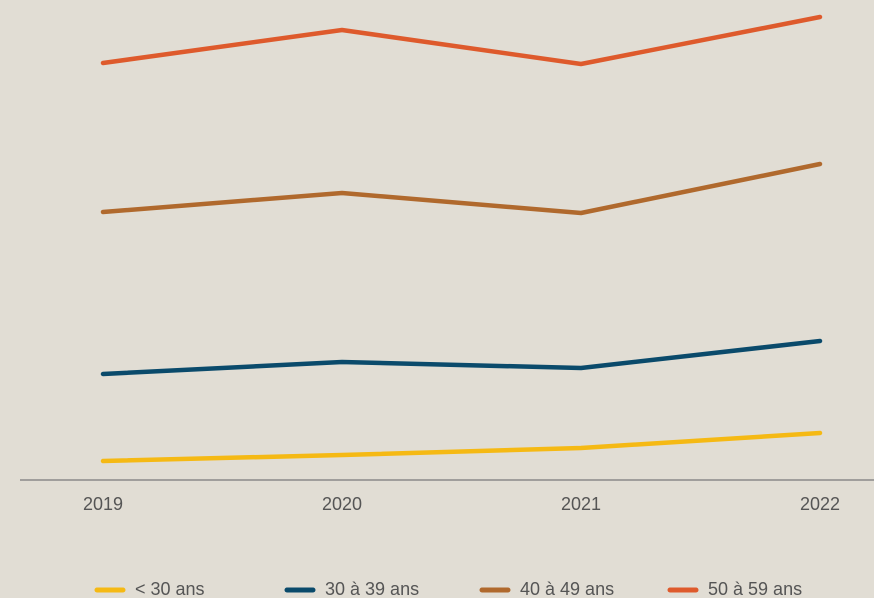  Describe the element at coordinates (103, 504) in the screenshot. I see `x-tick-label: 2019` at that location.